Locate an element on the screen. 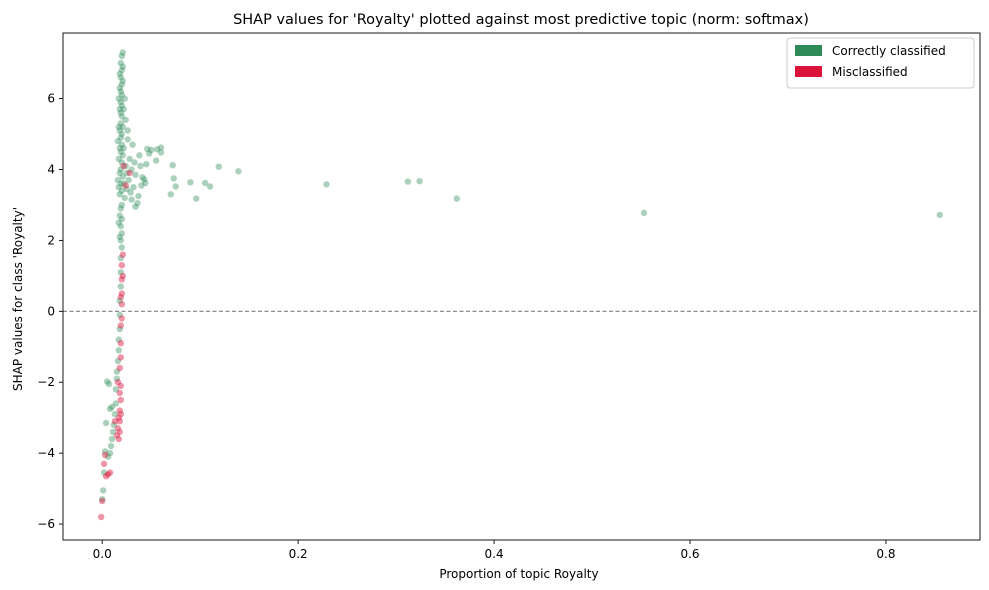 The width and height of the screenshot is (989, 590). y-tick-label: −4 is located at coordinates (46, 453).